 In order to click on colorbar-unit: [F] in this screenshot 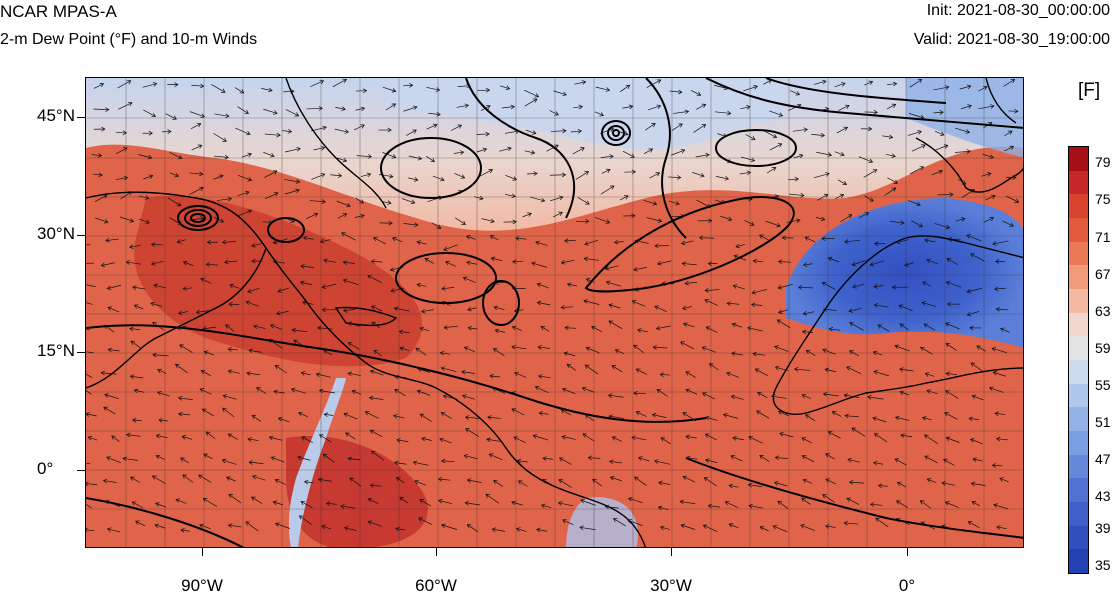, I will do `click(1089, 90)`.